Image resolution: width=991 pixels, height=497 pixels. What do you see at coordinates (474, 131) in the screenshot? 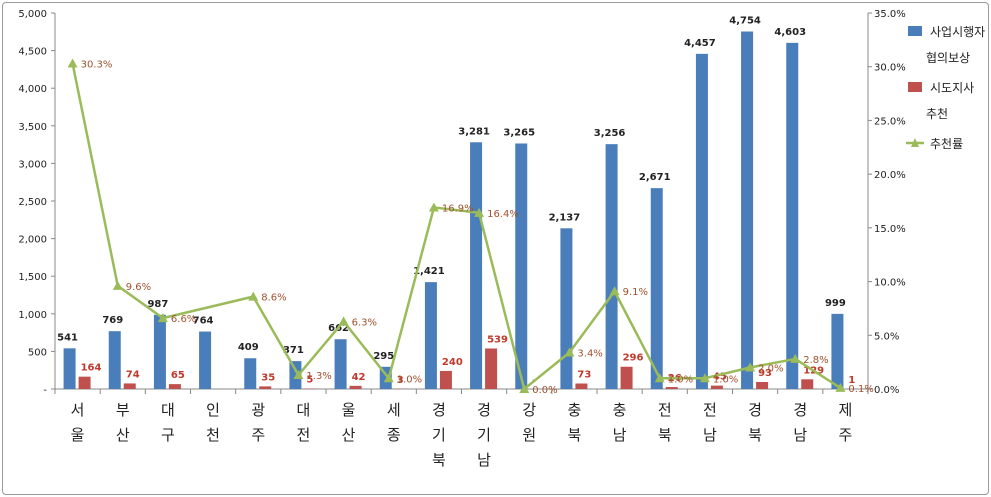
I see `data-label-series-1: 3,281` at bounding box center [474, 131].